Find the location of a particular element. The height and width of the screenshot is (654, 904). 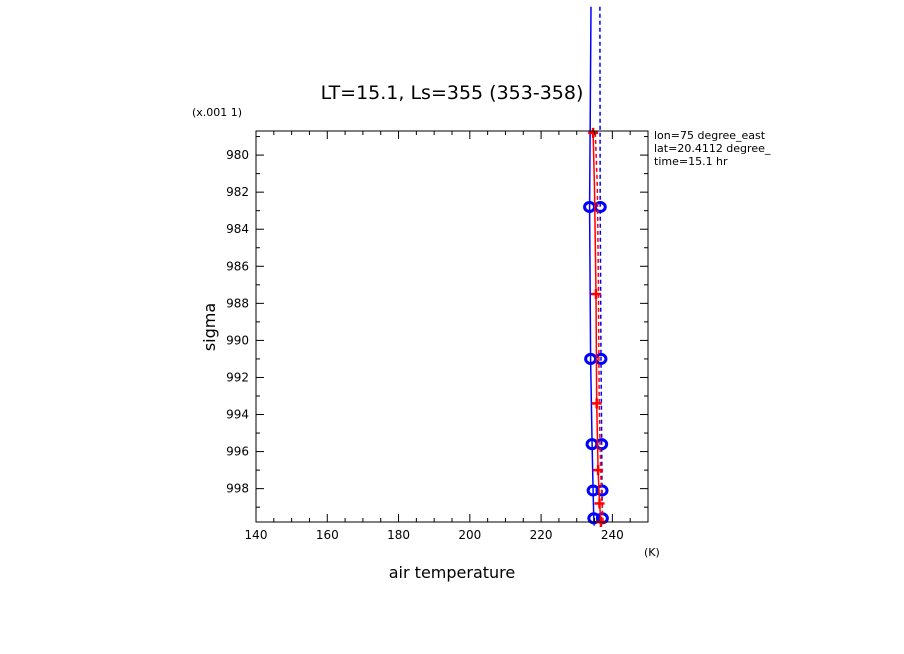

y-axis-label: sigma is located at coordinates (209, 327).